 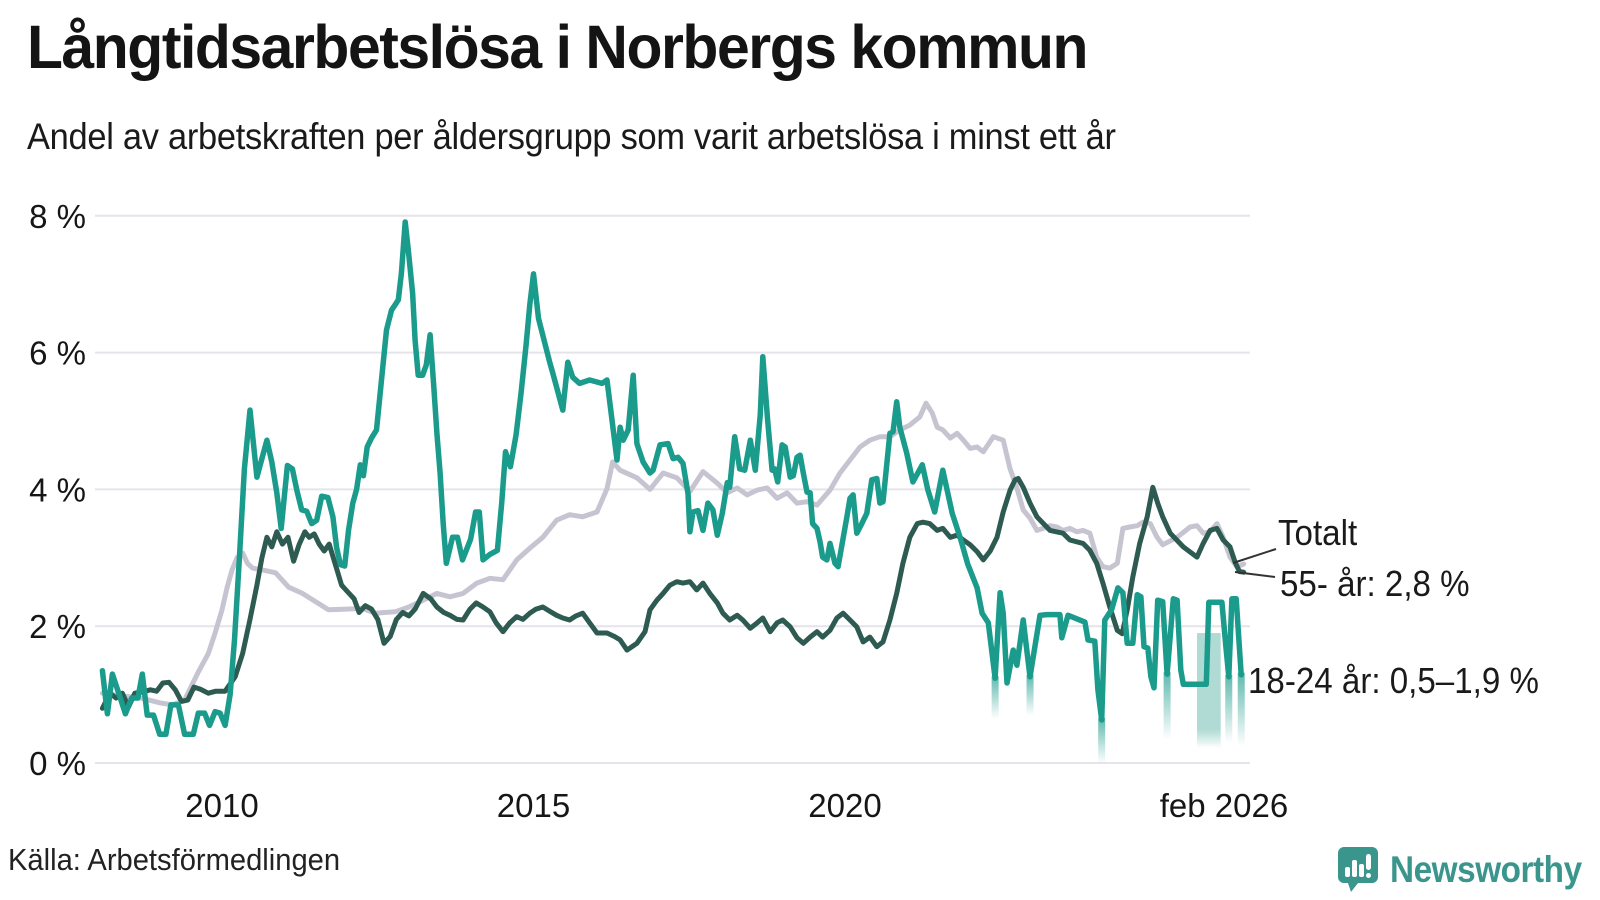 I want to click on x-tick-label-2015: 2015, so click(x=533, y=805).